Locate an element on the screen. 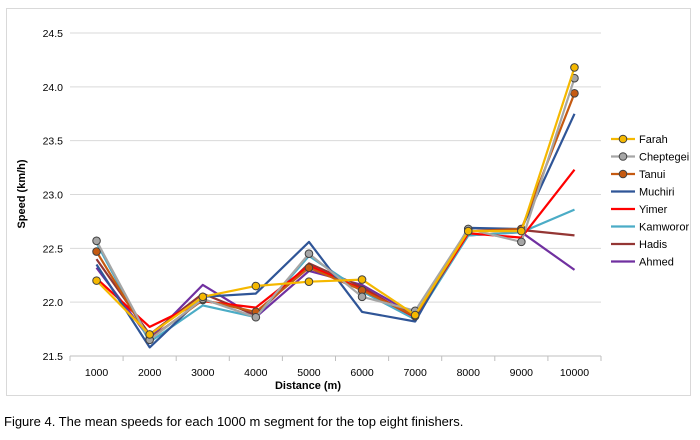  legend-label: Cheptegei is located at coordinates (664, 158).